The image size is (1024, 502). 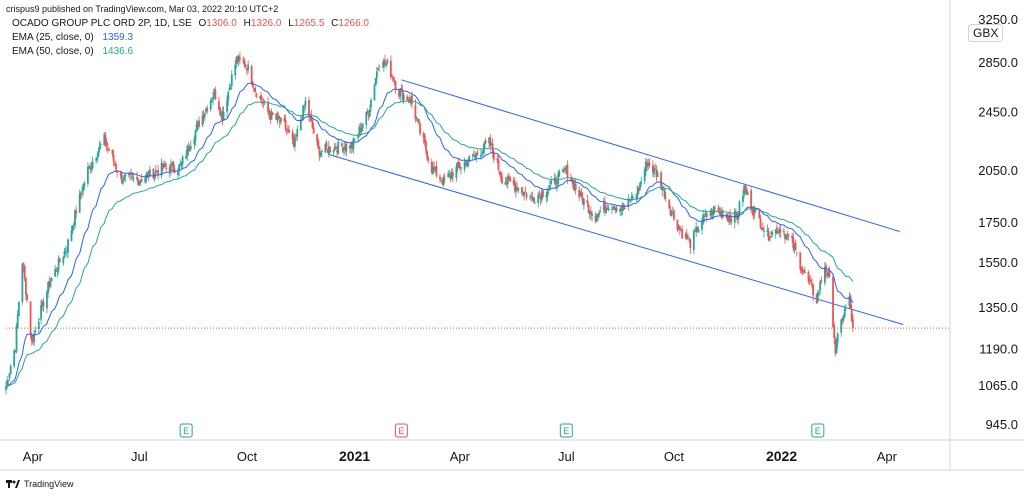 What do you see at coordinates (998, 170) in the screenshot?
I see `y-tick-label: 2050.0` at bounding box center [998, 170].